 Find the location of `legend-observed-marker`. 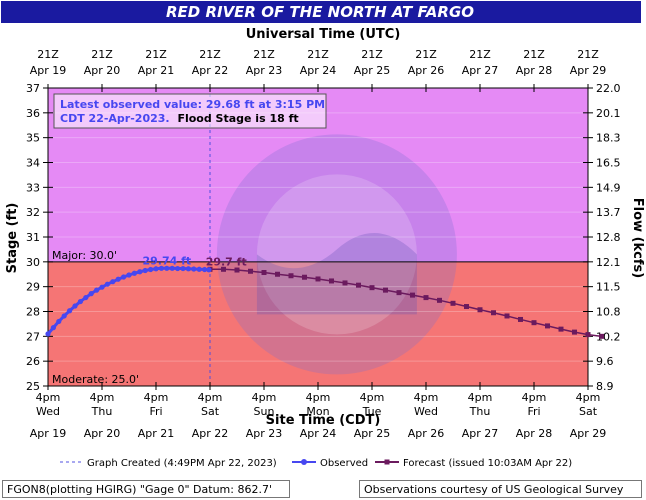

legend-observed-marker is located at coordinates (304, 462).